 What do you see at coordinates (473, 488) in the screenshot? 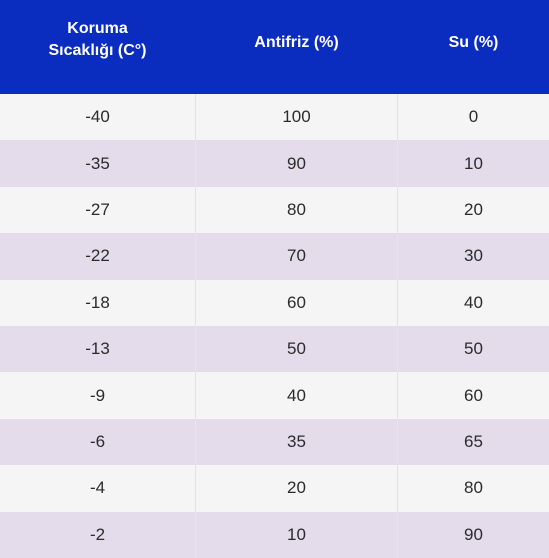
I see `cell-water: 80` at bounding box center [473, 488].